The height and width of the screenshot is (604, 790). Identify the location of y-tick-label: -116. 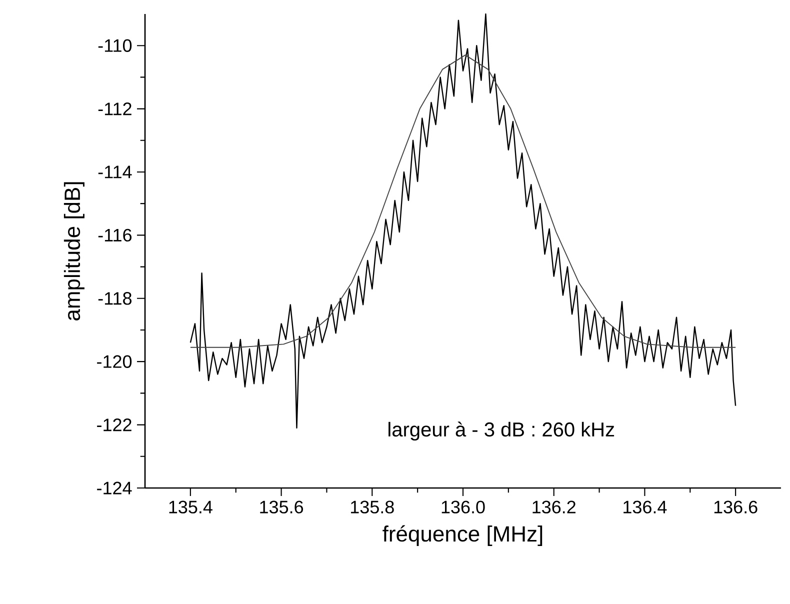
(115, 235).